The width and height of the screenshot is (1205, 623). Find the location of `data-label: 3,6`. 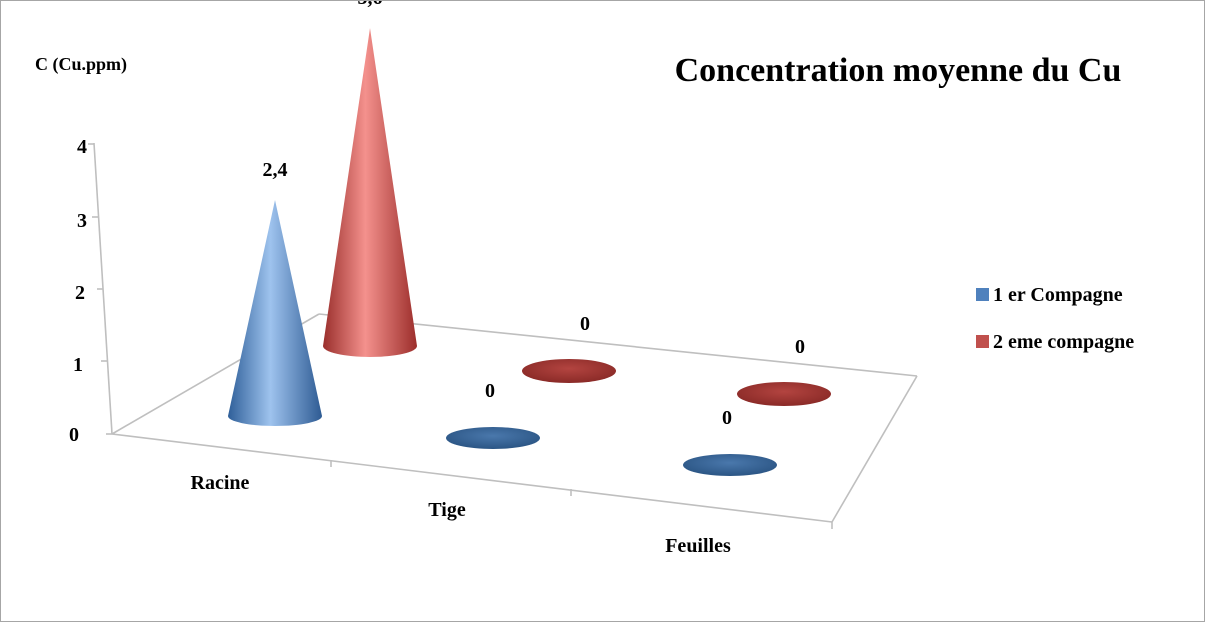

data-label: 3,6 is located at coordinates (370, 5).